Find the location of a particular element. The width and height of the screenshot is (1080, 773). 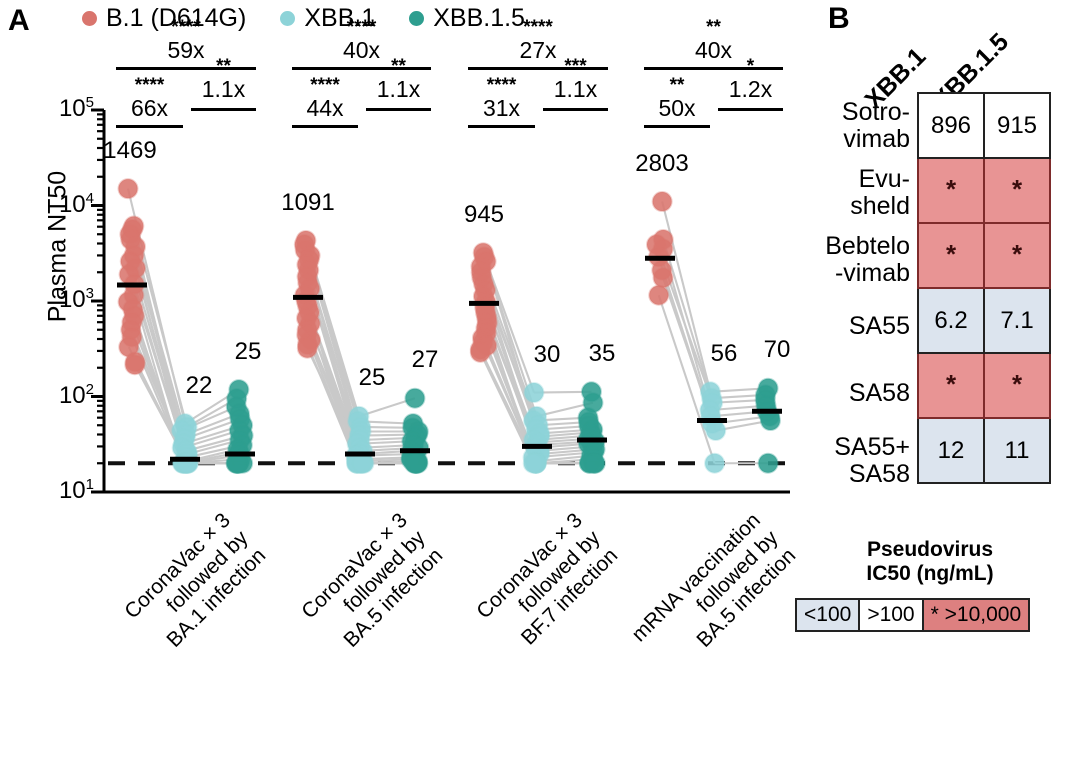

legend-label: XBB.1 is located at coordinates (340, 18).